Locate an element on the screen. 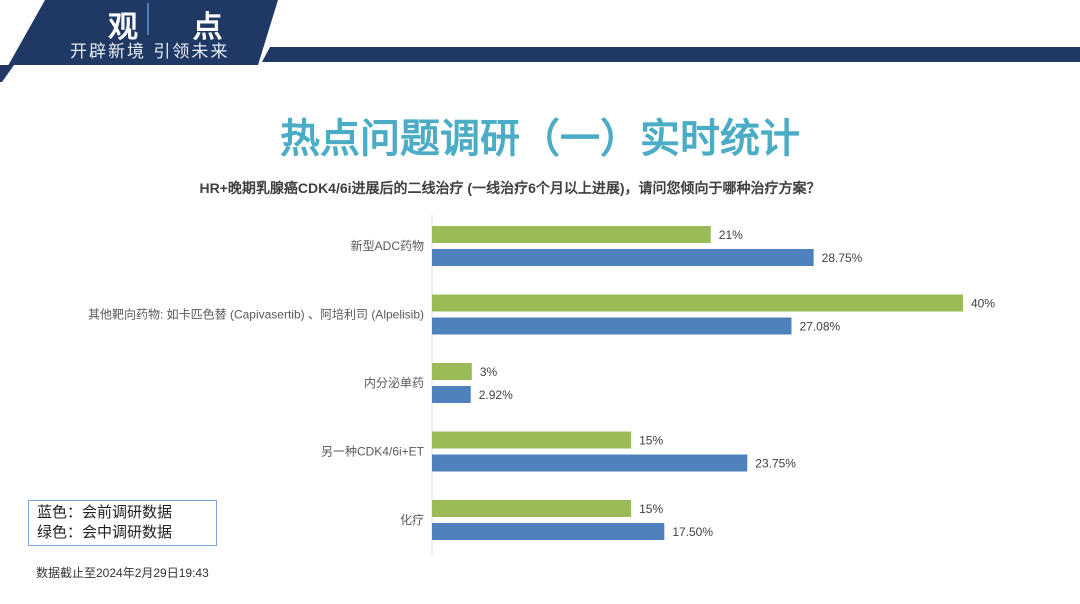  category-label: 内分泌单药 is located at coordinates (394, 383).